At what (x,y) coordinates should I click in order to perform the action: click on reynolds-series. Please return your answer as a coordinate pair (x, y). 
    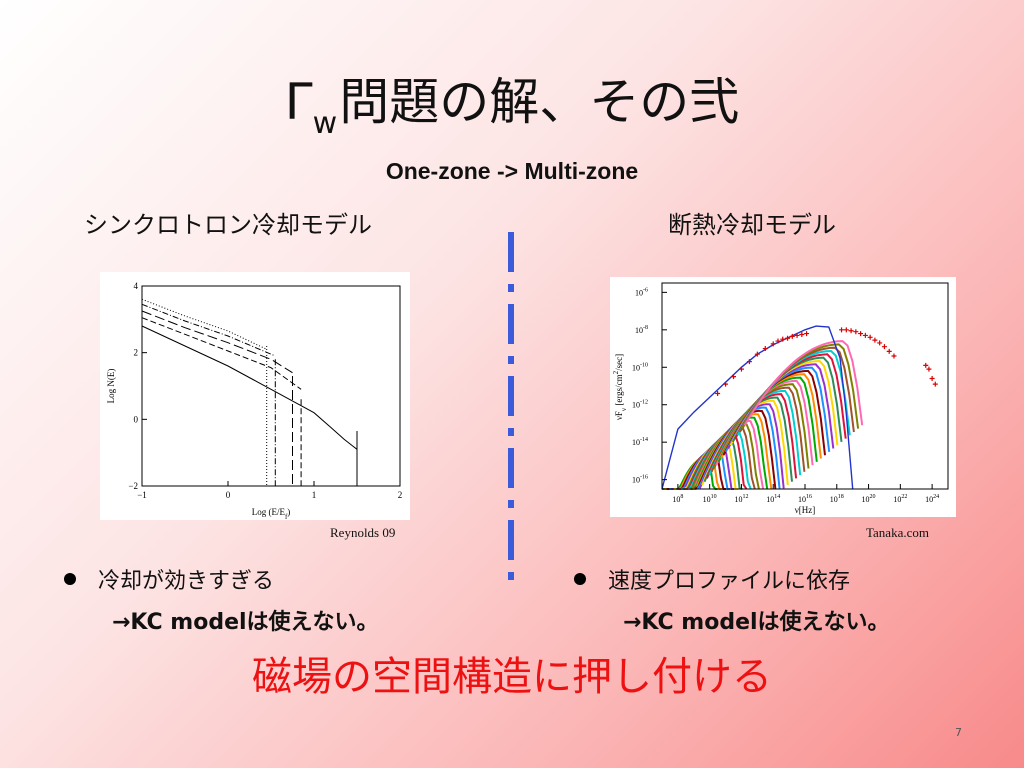
    Looking at the image, I should click on (249, 392).